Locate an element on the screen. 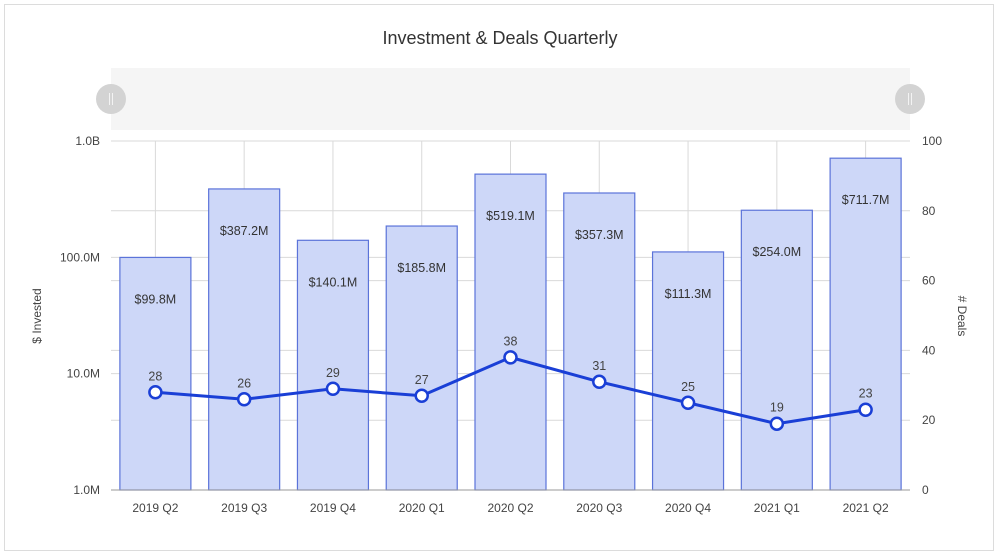 This screenshot has width=1000, height=557. x-tick-label: 2020 Q4 is located at coordinates (688, 508).